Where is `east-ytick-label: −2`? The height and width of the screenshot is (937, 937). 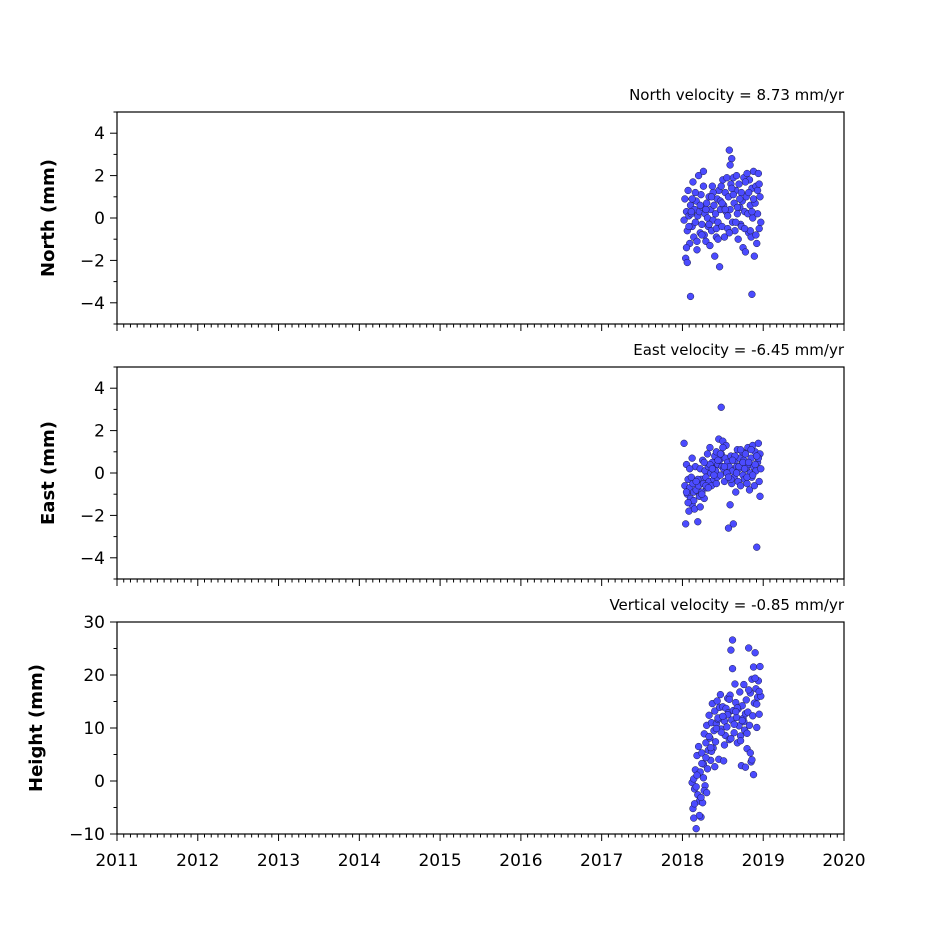
east-ytick-label: −2 is located at coordinates (92, 516).